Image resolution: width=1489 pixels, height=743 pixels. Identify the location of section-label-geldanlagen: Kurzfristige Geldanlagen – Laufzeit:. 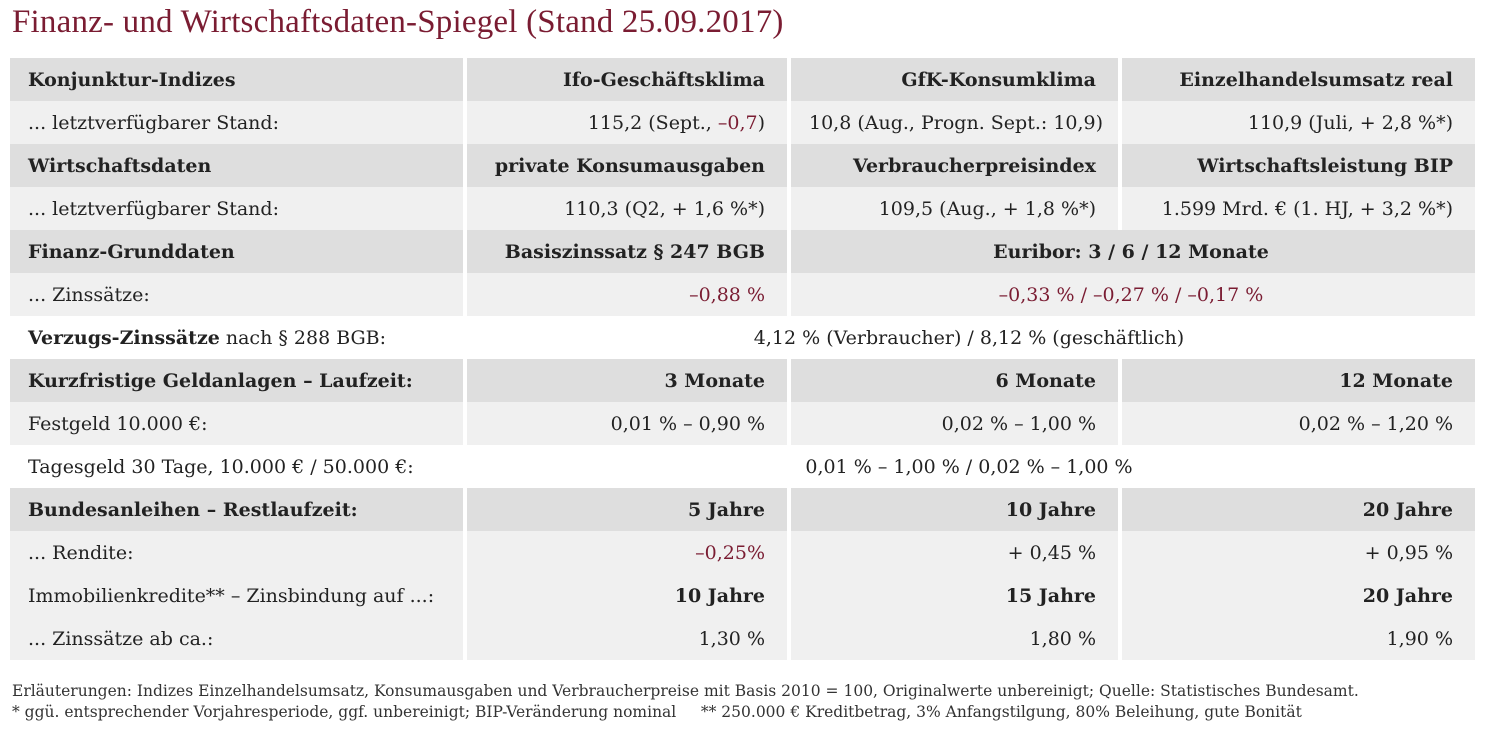
(237, 380).